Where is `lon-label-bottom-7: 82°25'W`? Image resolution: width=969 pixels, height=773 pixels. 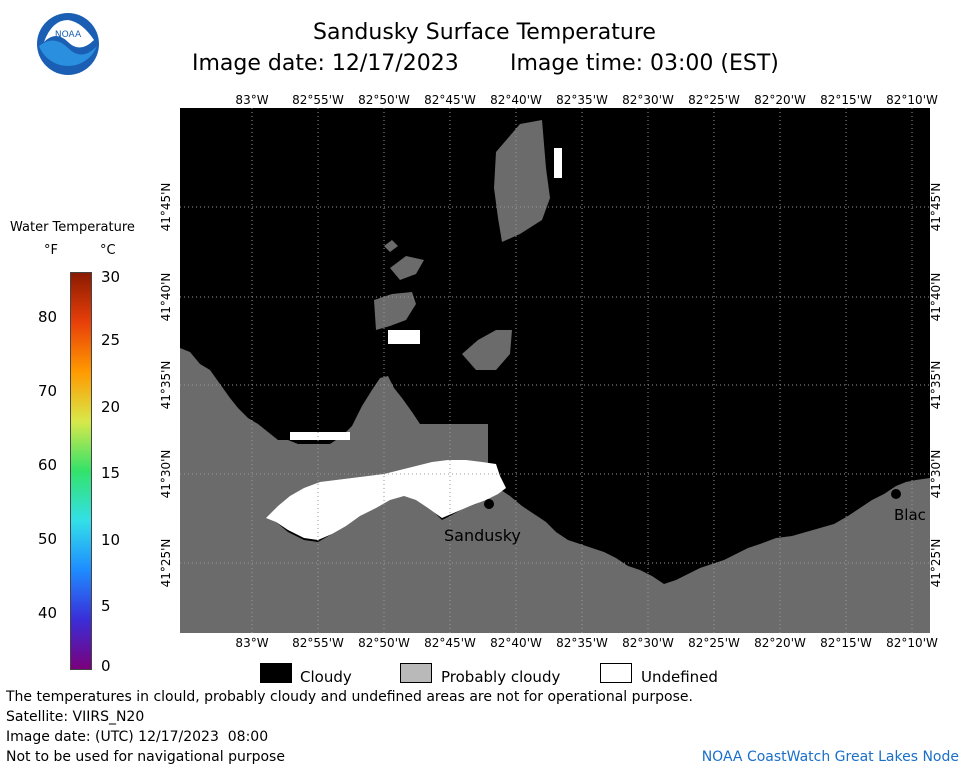
lon-label-bottom-7: 82°25'W is located at coordinates (714, 643).